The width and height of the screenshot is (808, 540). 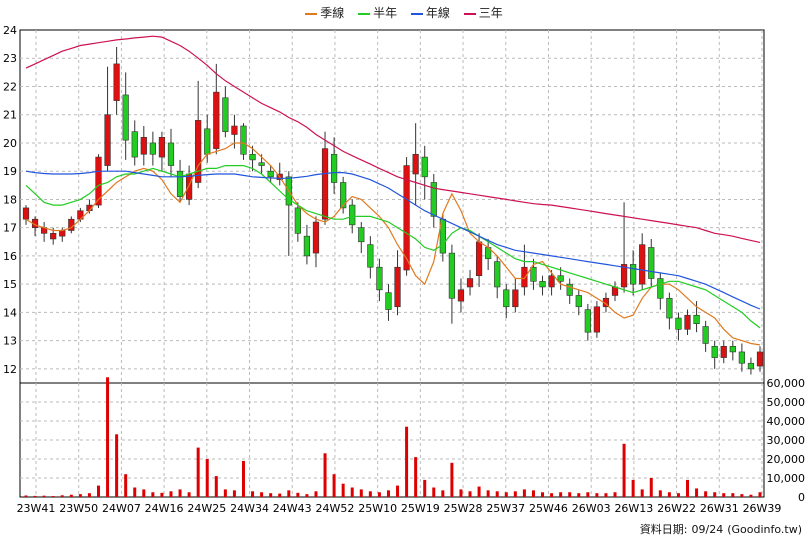 I want to click on price-tick-label: 18, so click(x=10, y=199).